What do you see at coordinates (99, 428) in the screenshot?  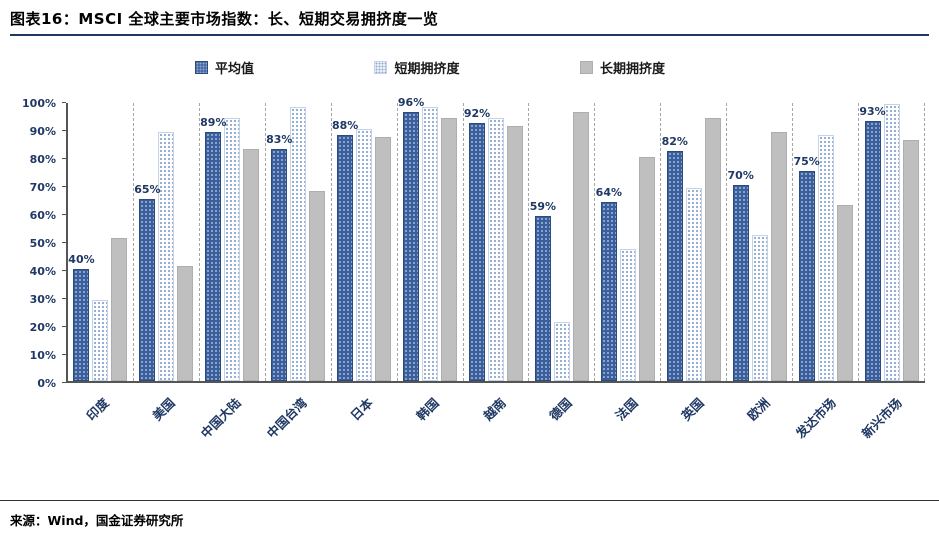 I see `x-cell: 印度` at bounding box center [99, 428].